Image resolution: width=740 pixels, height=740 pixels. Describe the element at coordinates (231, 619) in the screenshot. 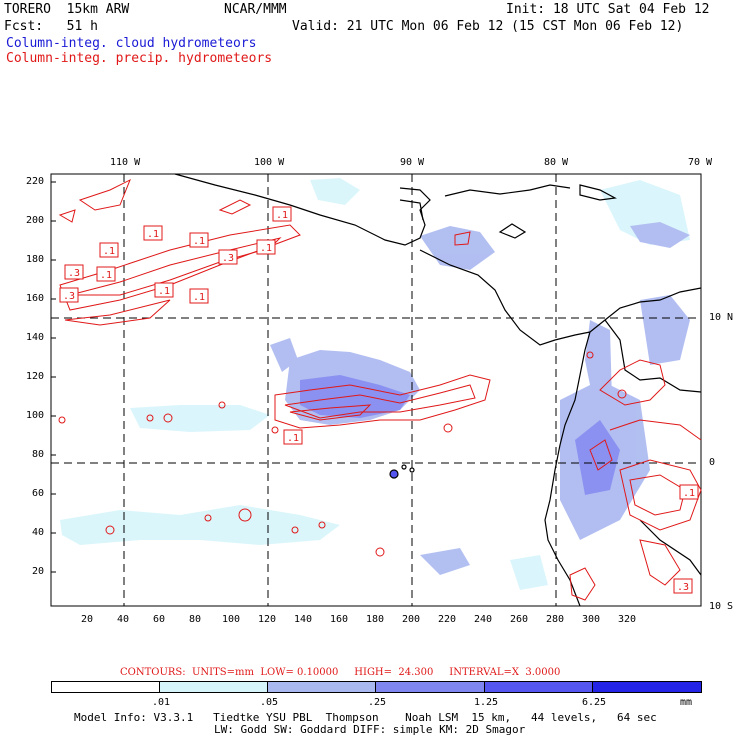

I see `x-tick-label: 100` at that location.